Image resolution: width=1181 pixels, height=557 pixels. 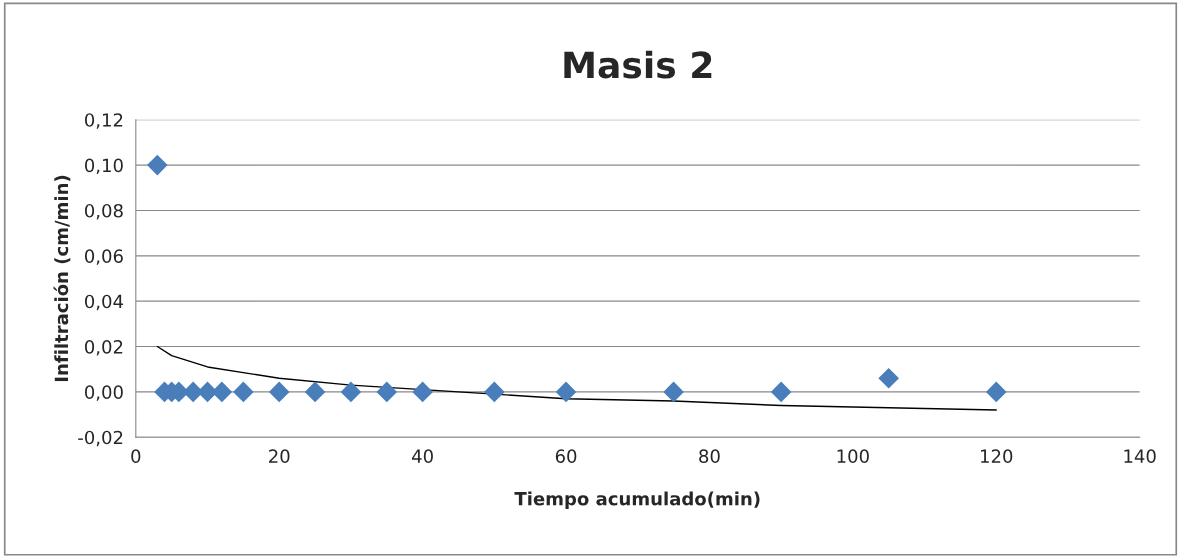 What do you see at coordinates (997, 456) in the screenshot?
I see `x-tick-label: 120` at bounding box center [997, 456].